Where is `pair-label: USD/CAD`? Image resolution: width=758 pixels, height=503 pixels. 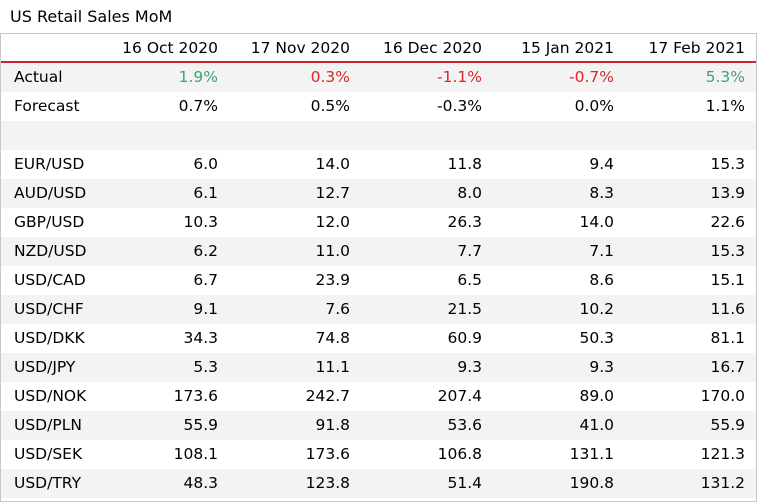 pair-label: USD/CAD is located at coordinates (50, 280).